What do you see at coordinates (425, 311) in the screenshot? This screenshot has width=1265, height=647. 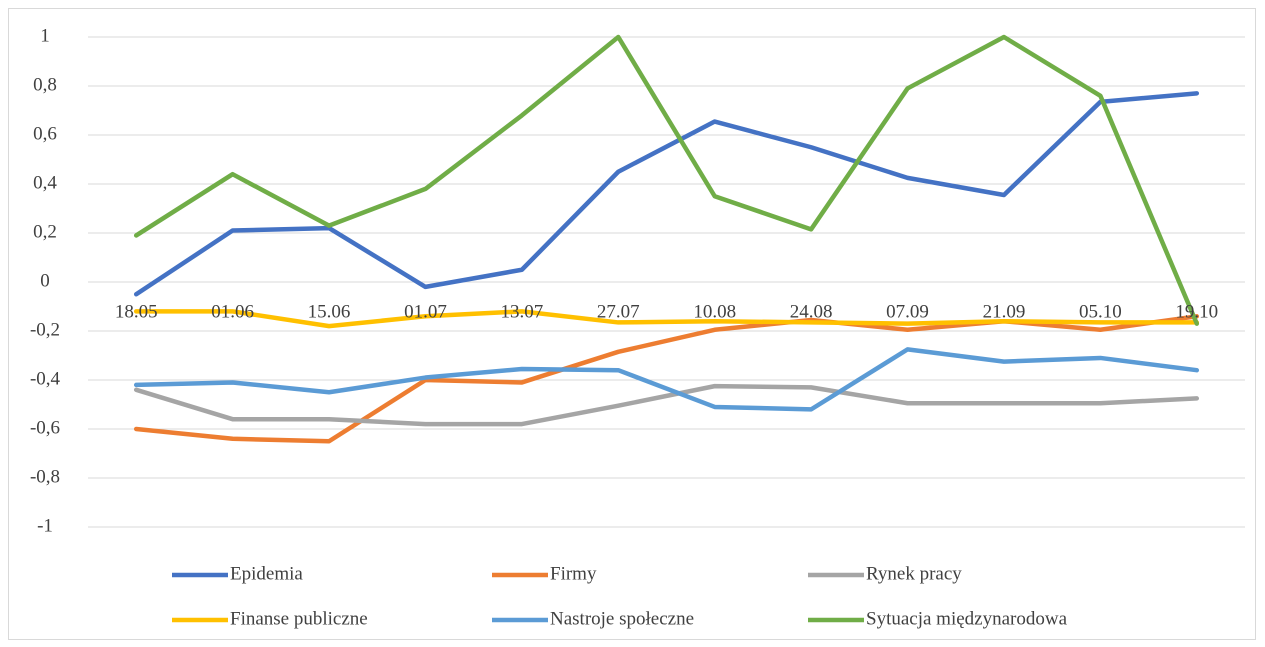 I see `x-tick-label: 01.07` at bounding box center [425, 311].